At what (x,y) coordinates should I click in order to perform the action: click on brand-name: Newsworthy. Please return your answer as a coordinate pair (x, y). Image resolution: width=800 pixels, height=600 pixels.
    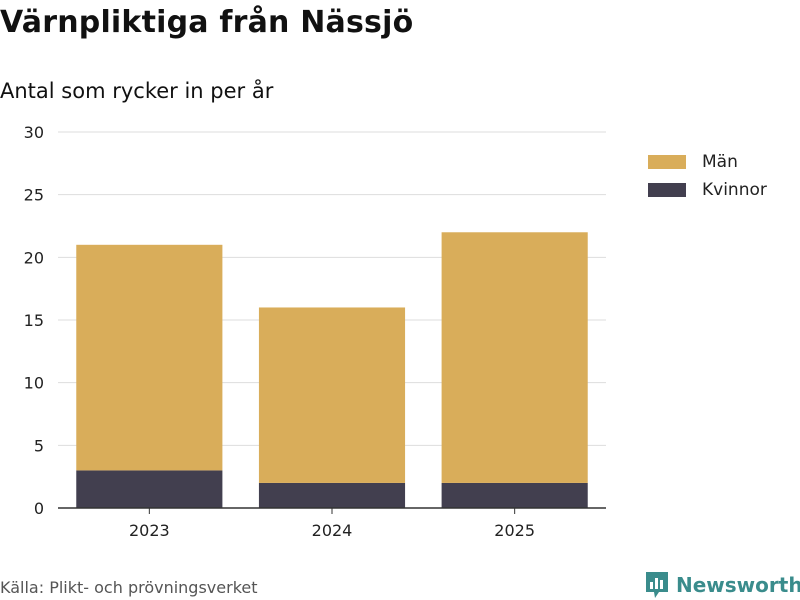
    Looking at the image, I should click on (738, 585).